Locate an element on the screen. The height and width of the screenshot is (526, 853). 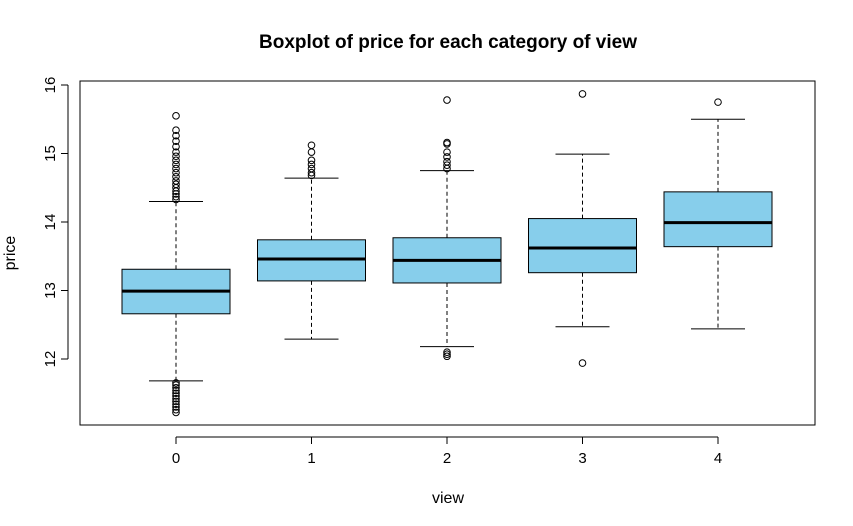
y-tick-label: 14 is located at coordinates (50, 222).